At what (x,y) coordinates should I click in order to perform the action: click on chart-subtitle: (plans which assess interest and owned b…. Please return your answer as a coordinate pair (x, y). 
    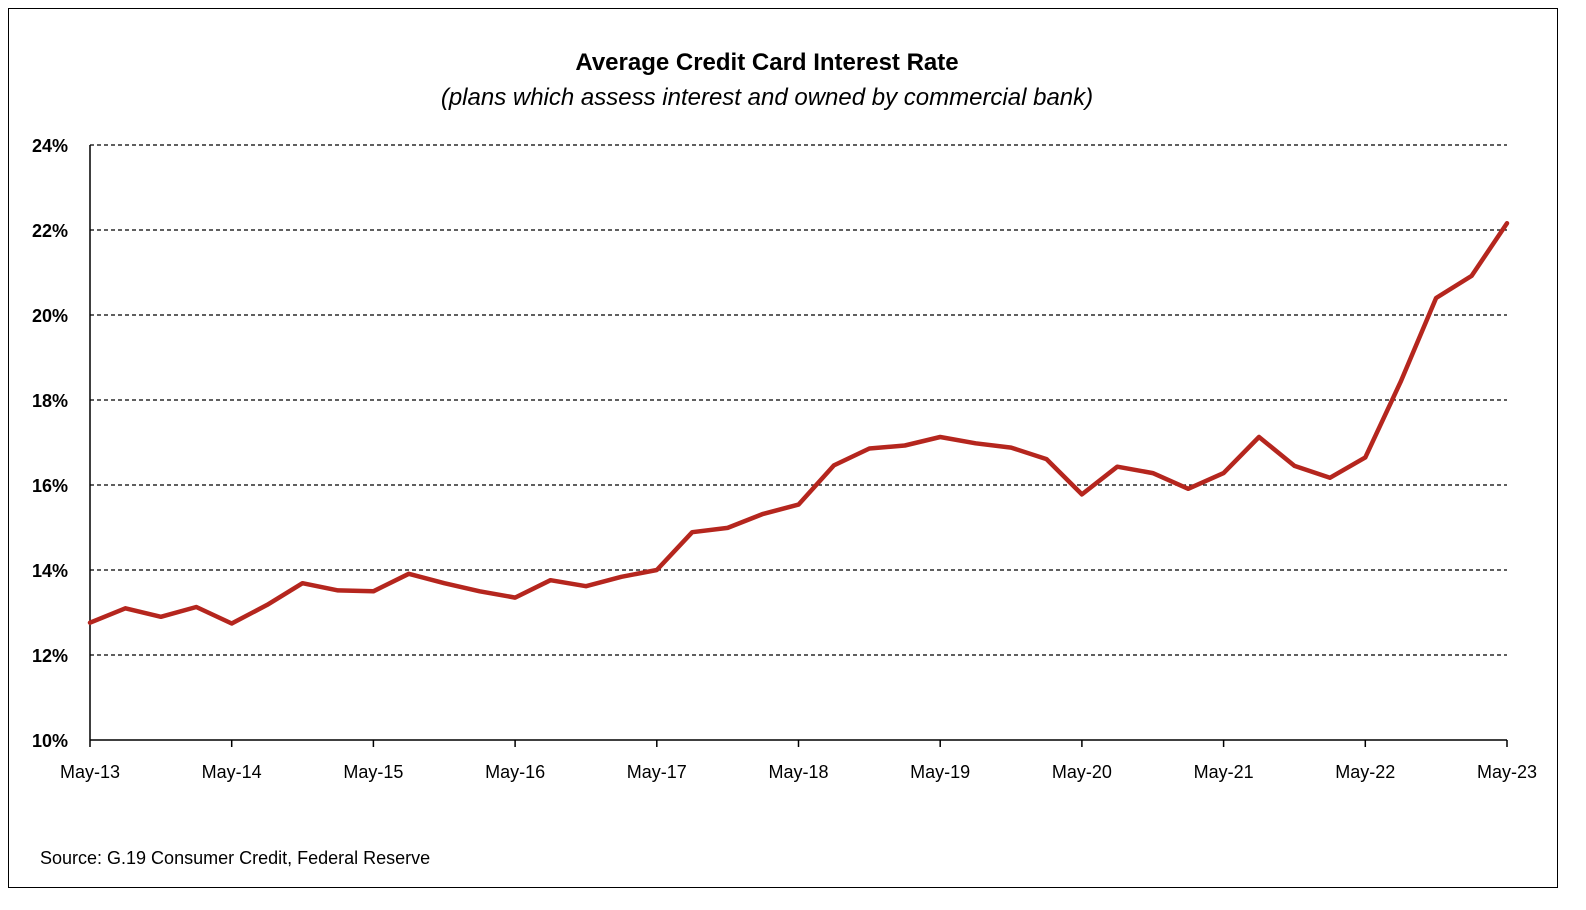
    Looking at the image, I should click on (767, 97).